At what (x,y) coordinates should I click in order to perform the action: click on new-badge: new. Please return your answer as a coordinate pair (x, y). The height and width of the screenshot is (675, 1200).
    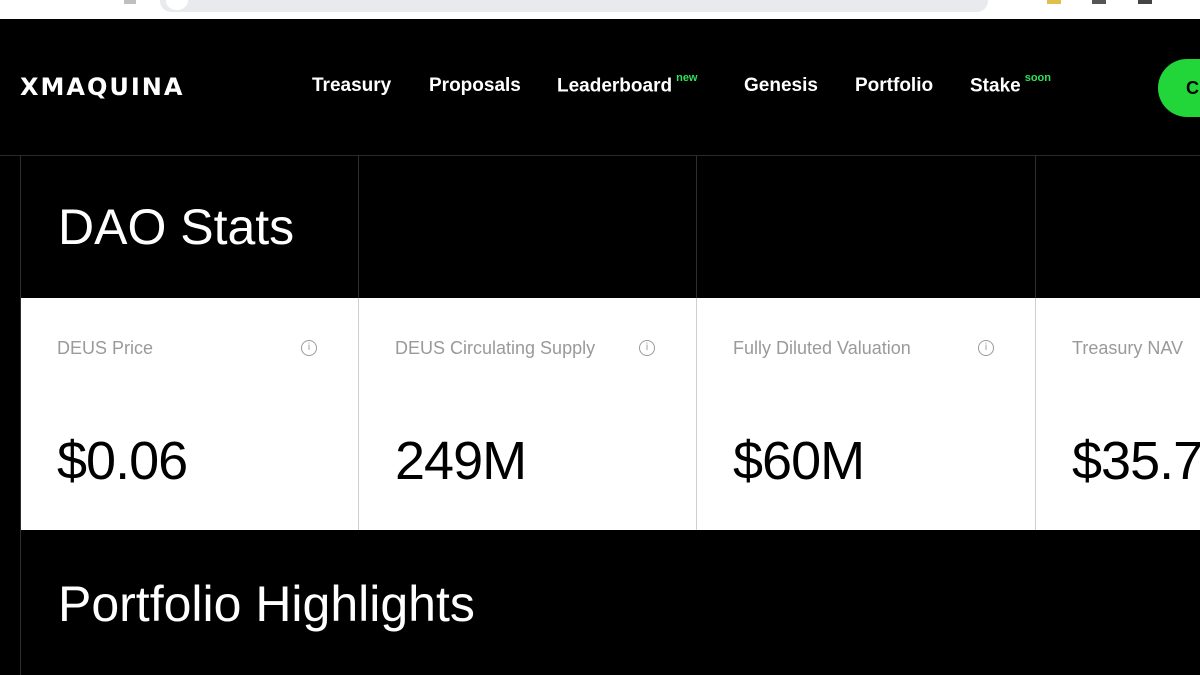
    Looking at the image, I should click on (687, 78).